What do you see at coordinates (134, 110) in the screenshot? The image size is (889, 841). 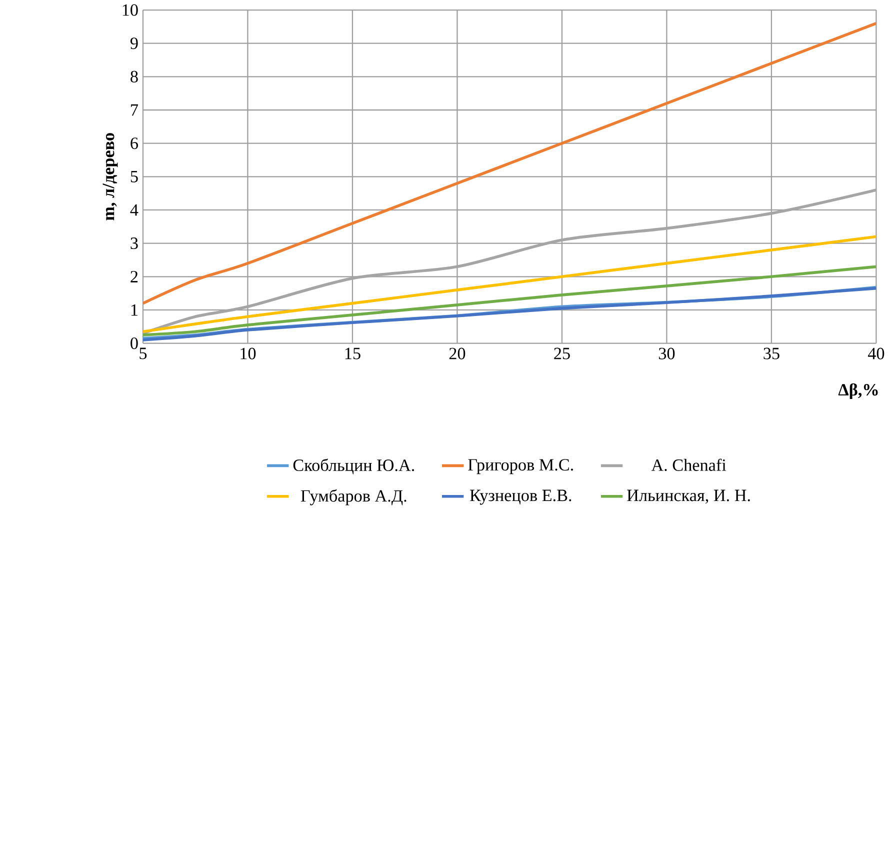 I see `y-tick-label: 7` at bounding box center [134, 110].